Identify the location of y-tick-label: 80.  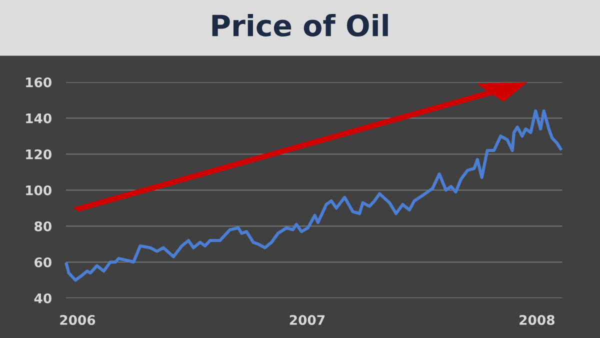
(43, 226).